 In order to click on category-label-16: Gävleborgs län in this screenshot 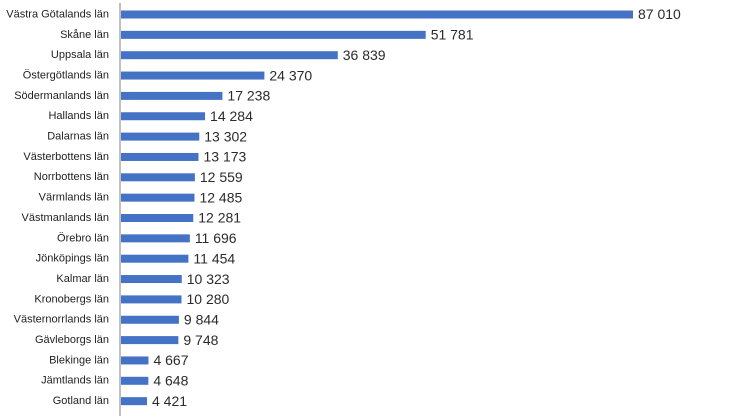, I will do `click(72, 340)`.